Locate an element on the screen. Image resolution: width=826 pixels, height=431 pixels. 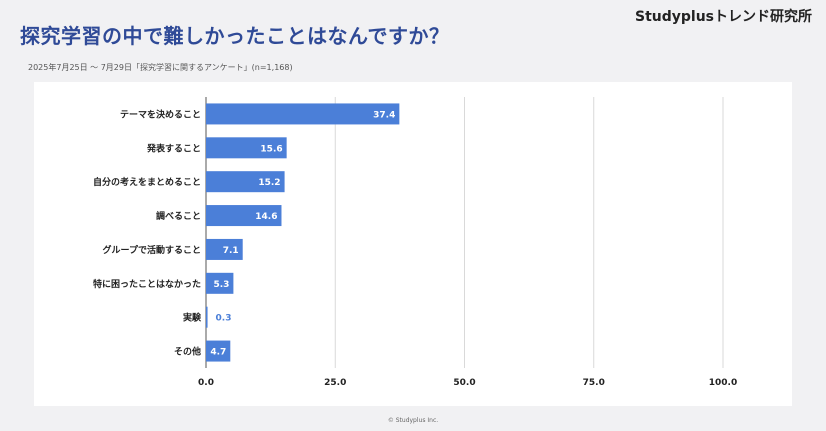
x-tick-label: 100.0 is located at coordinates (723, 383).